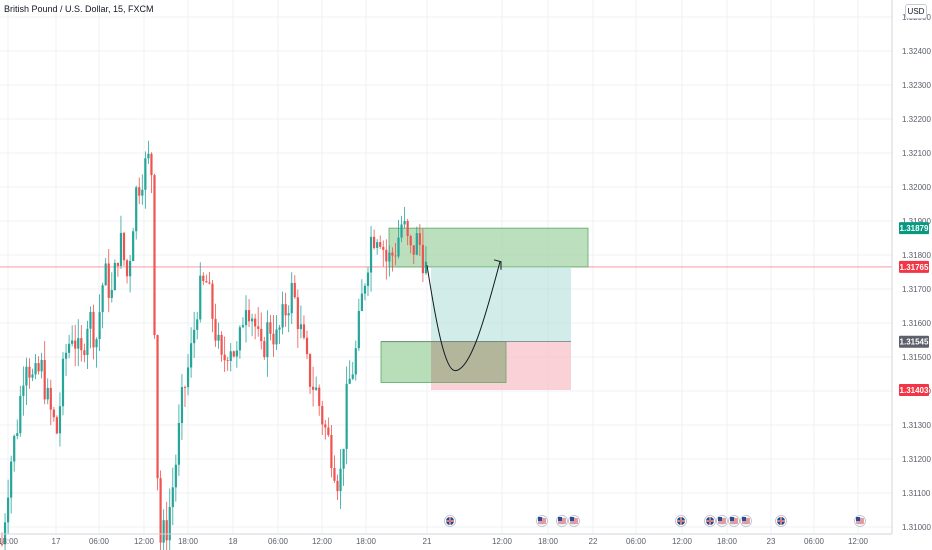  What do you see at coordinates (655, 521) in the screenshot?
I see `event-markers` at bounding box center [655, 521].